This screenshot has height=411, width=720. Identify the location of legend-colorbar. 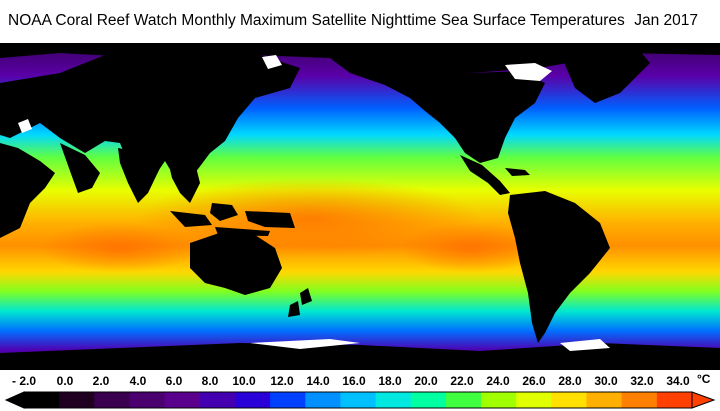
(360, 400).